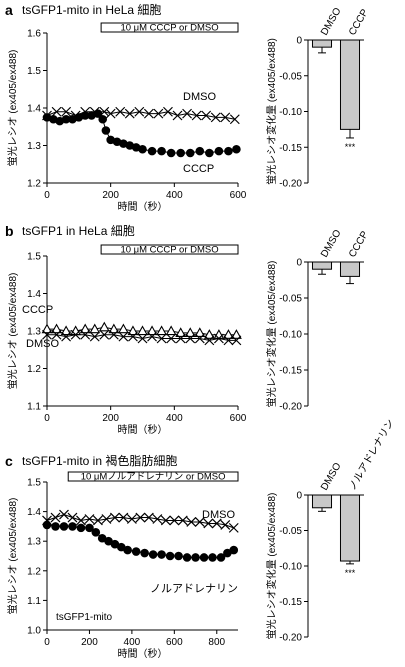 The height and width of the screenshot is (667, 405). I want to click on x-tick-label: 600, so click(238, 195).